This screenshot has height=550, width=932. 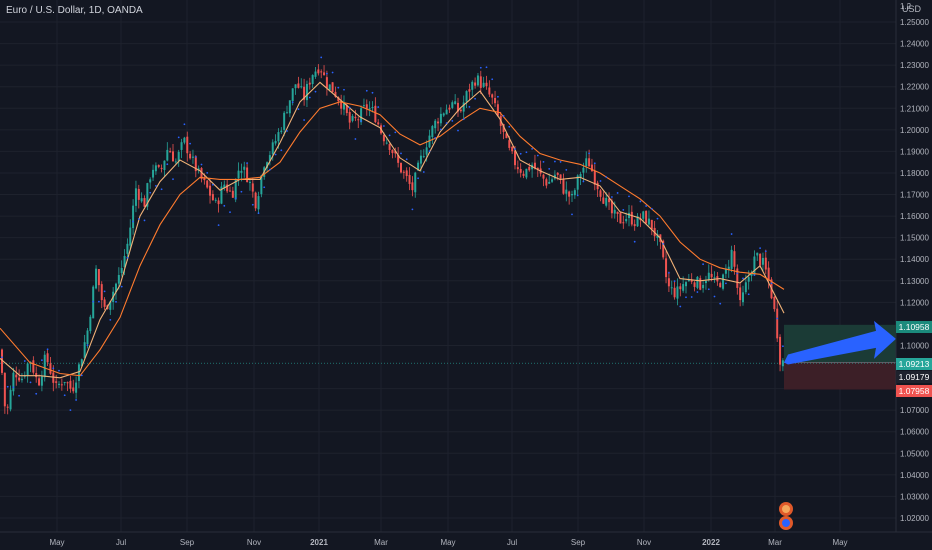 I want to click on entry-price-badge: 1.09213, so click(x=914, y=364).